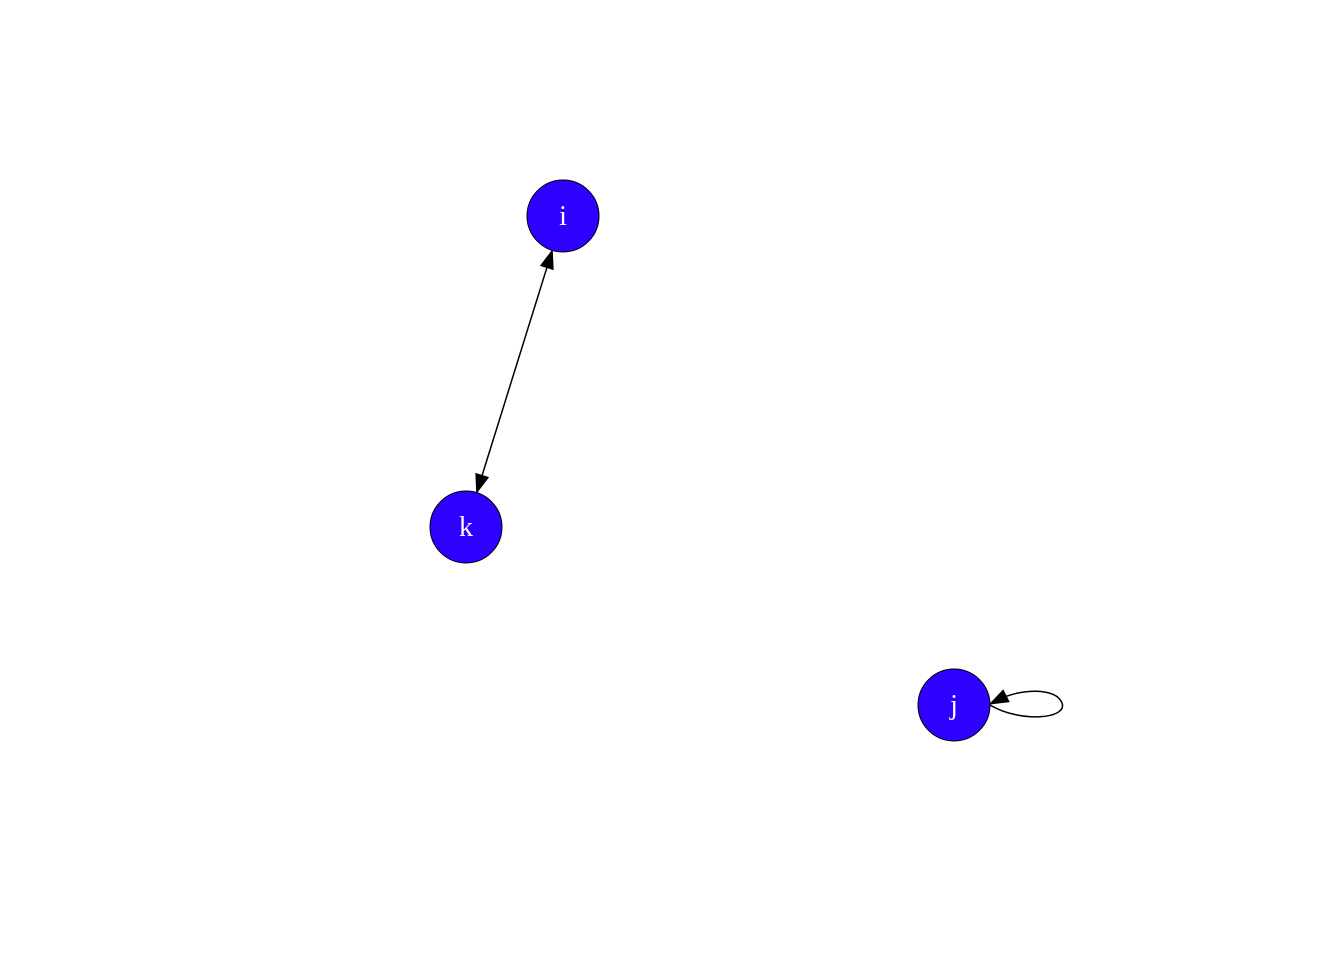 The image size is (1344, 960). What do you see at coordinates (514, 371) in the screenshot?
I see `edge-i-k` at bounding box center [514, 371].